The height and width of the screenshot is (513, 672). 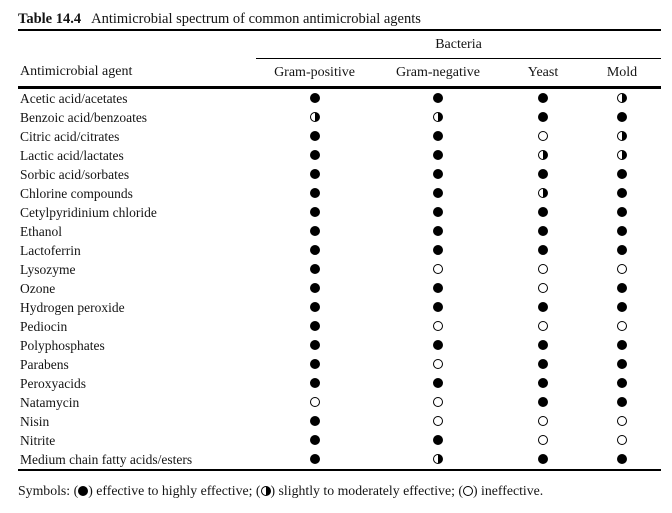 What do you see at coordinates (339, 193) in the screenshot?
I see `table-row: Chlorine compounds` at bounding box center [339, 193].